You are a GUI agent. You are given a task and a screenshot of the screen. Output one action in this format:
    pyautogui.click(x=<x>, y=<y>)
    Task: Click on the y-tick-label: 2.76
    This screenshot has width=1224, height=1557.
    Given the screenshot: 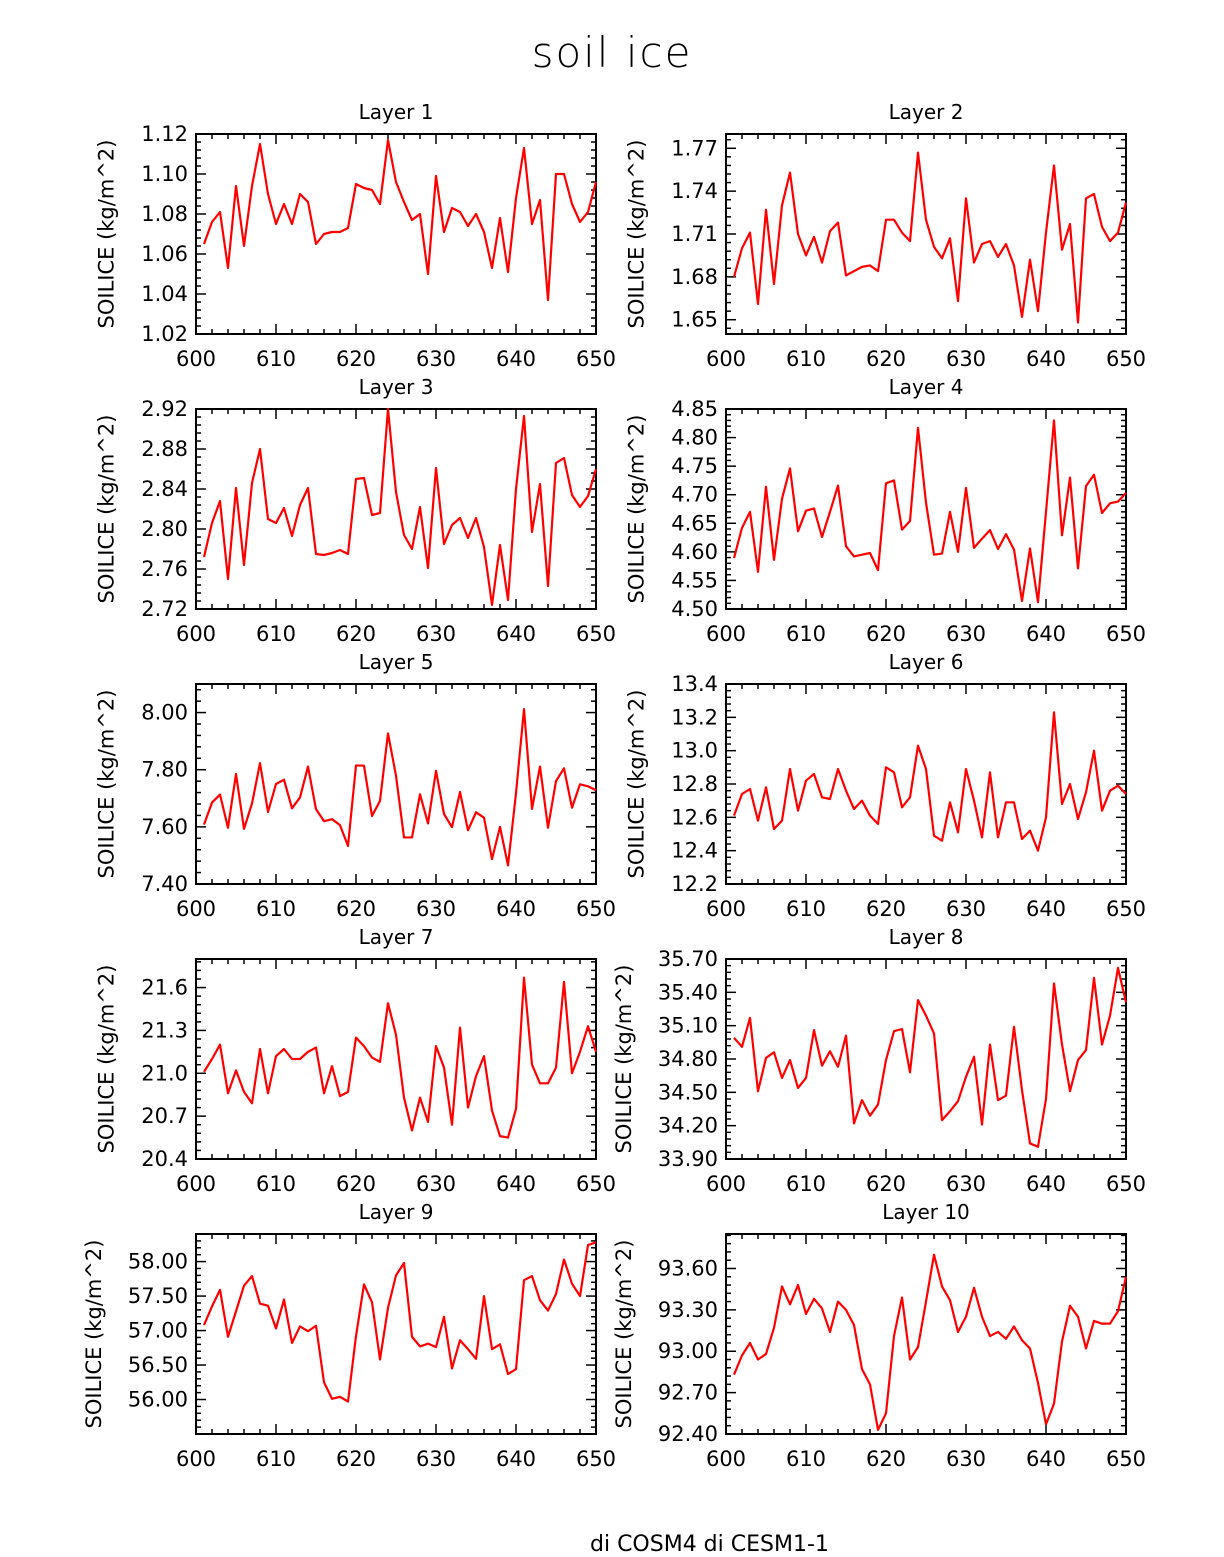 What is the action you would take?
    pyautogui.click(x=164, y=569)
    